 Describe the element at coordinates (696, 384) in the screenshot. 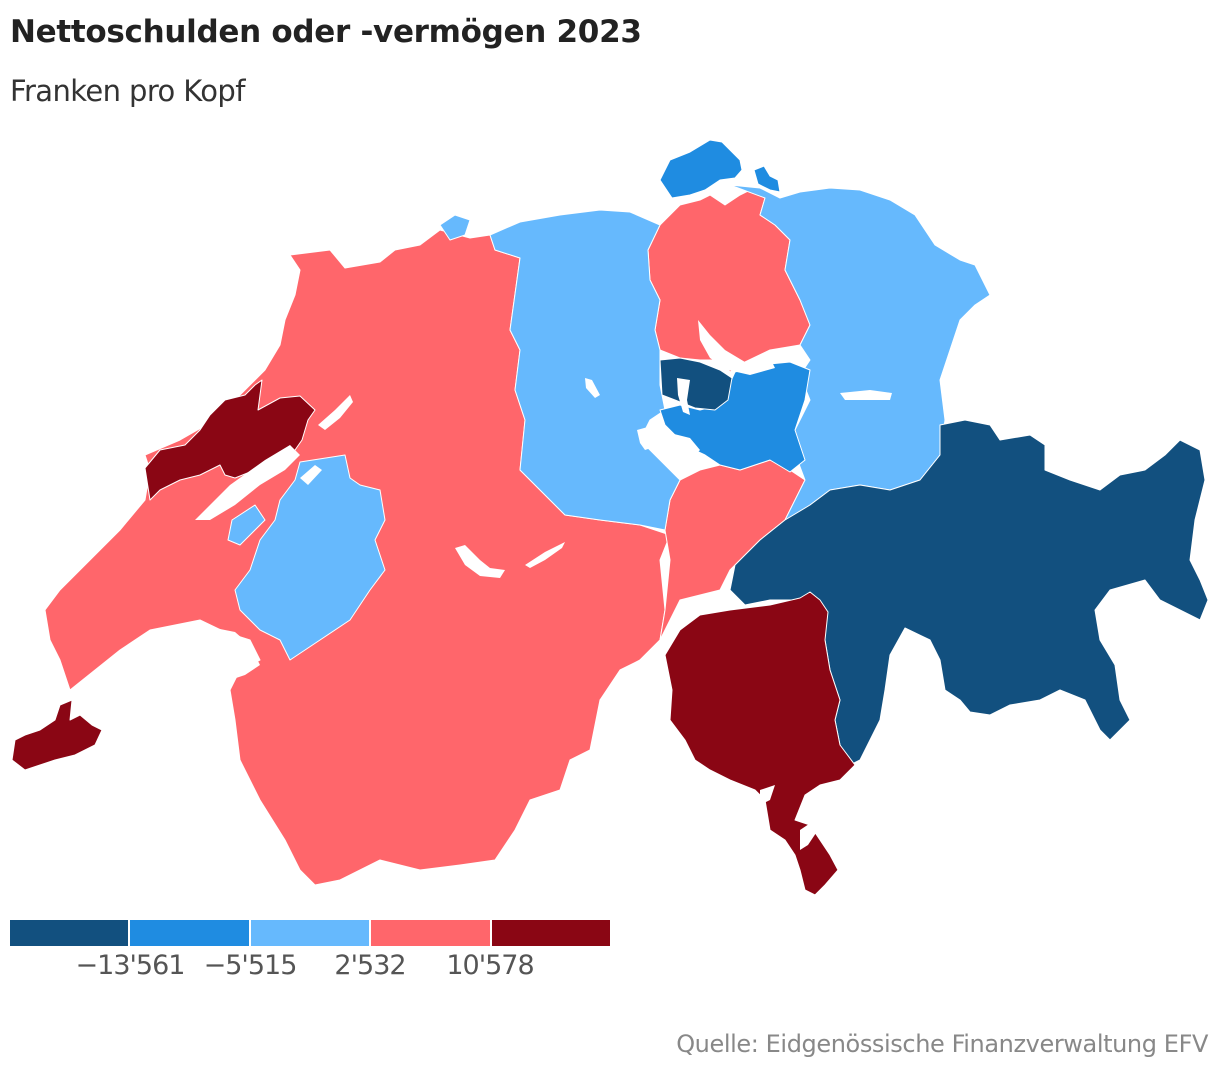

I see `region-zg` at that location.